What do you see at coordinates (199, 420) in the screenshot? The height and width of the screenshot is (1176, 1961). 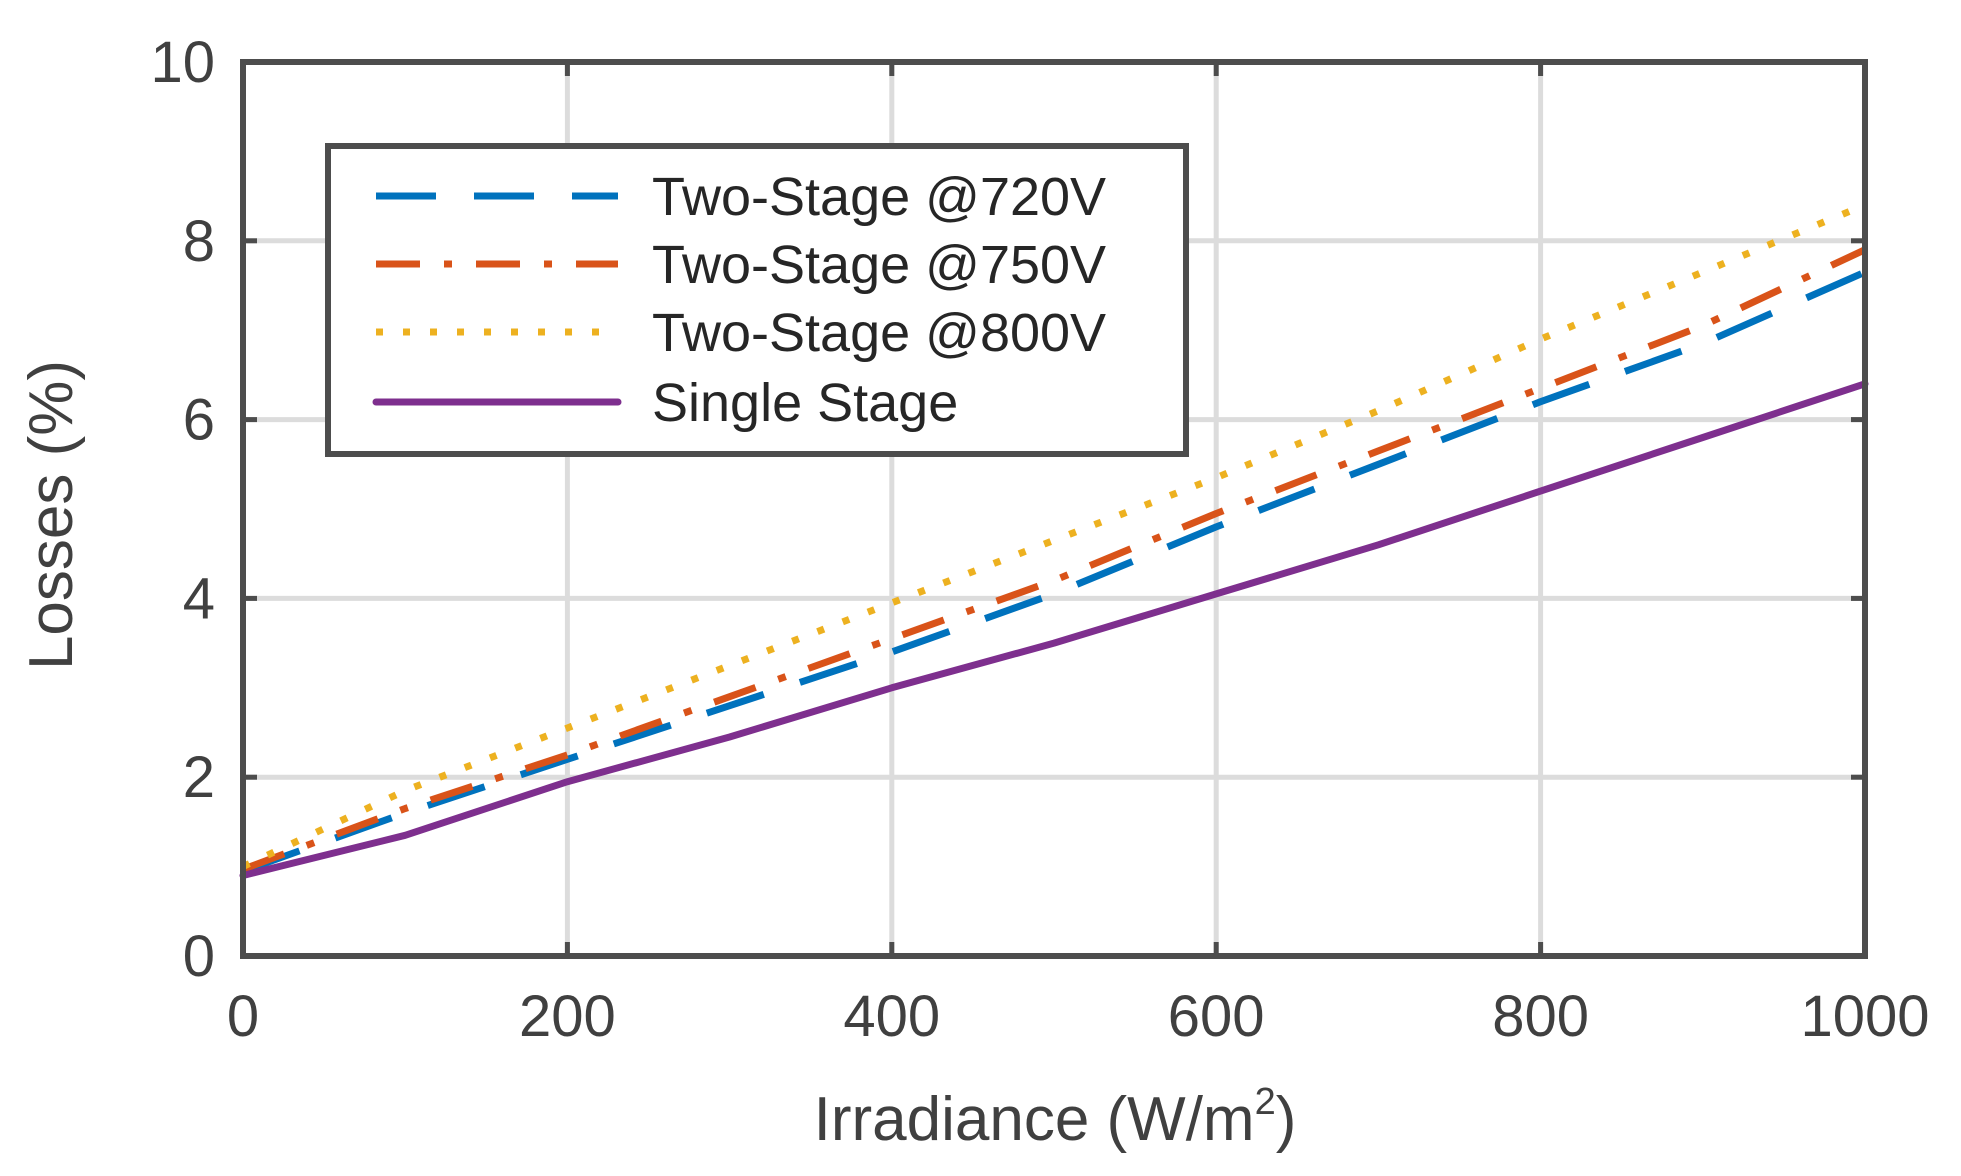 I see `y-tick-label: 6` at bounding box center [199, 420].